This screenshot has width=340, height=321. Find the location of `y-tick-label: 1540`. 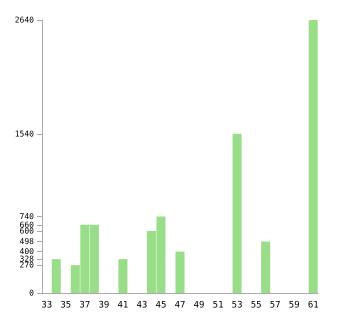

y-tick-label: 1540 is located at coordinates (24, 133).